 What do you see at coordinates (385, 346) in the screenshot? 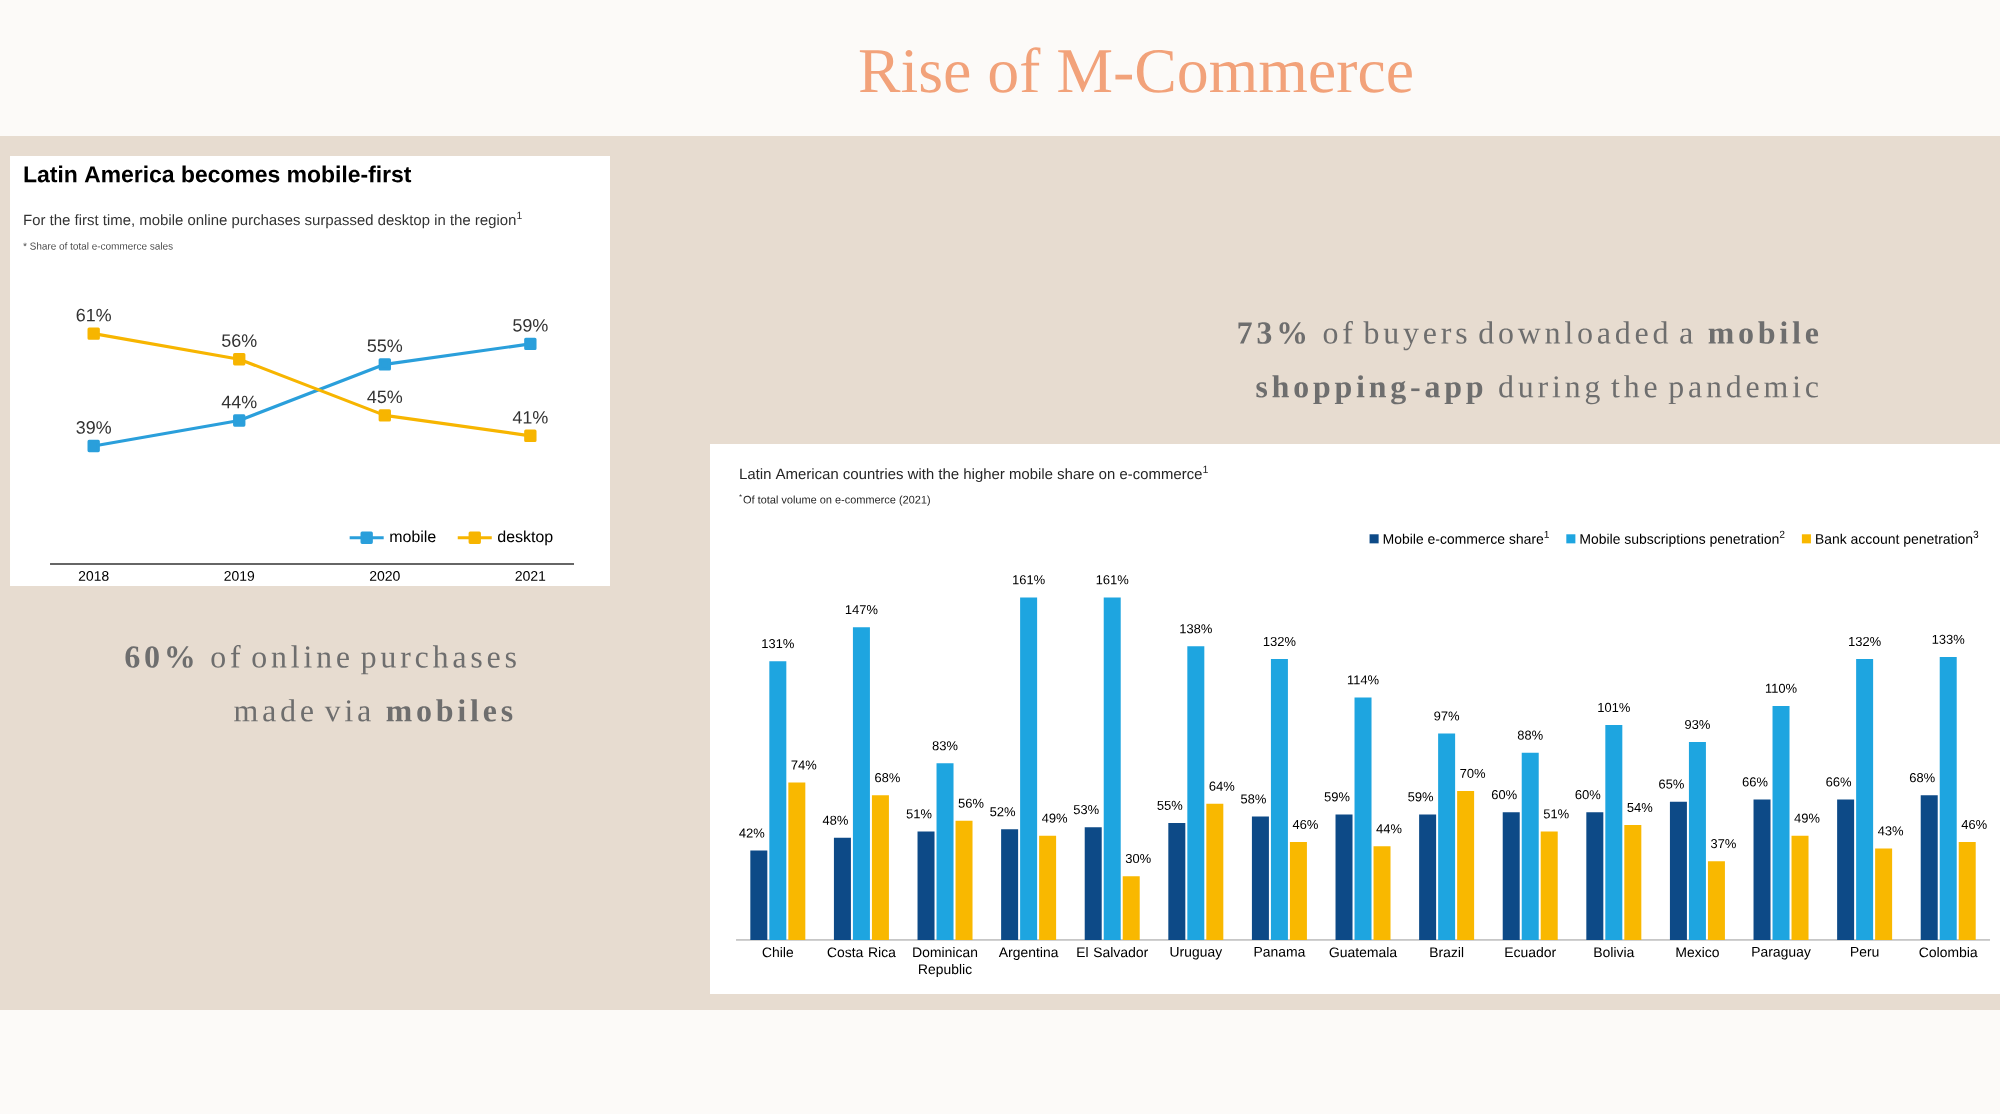
I see `data-label: 55%` at bounding box center [385, 346].